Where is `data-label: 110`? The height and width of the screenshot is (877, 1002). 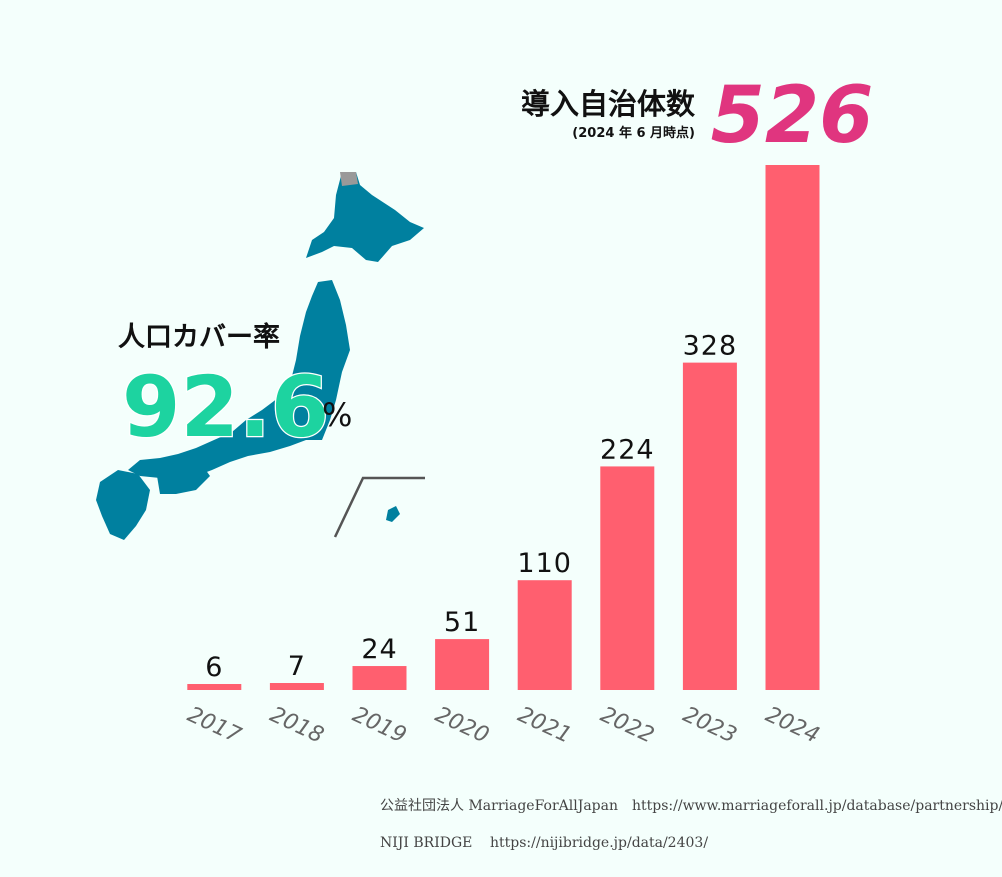
data-label: 110 is located at coordinates (544, 563).